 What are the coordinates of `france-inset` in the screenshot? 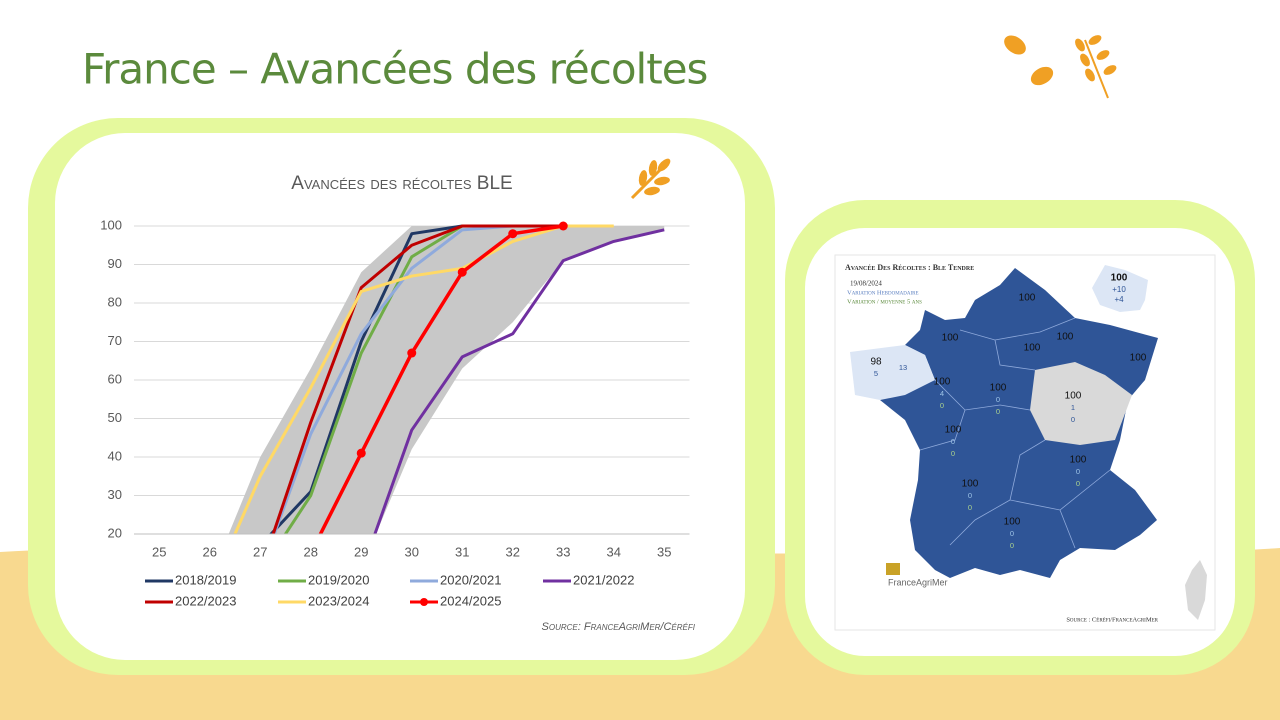 It's located at (1120, 288).